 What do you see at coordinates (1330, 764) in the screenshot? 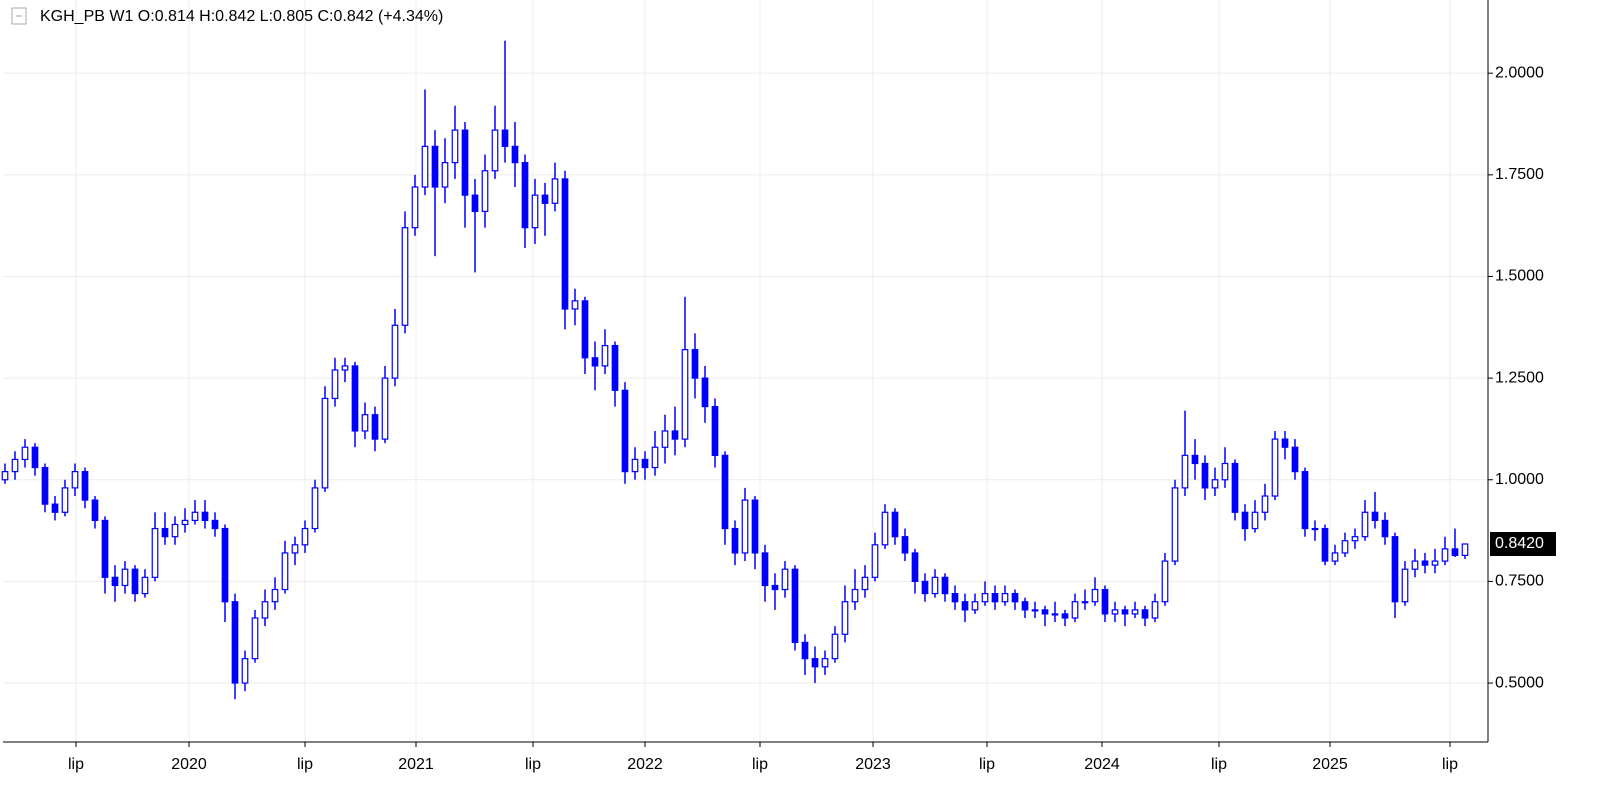
I see `x-tick-label: 2025` at bounding box center [1330, 764].